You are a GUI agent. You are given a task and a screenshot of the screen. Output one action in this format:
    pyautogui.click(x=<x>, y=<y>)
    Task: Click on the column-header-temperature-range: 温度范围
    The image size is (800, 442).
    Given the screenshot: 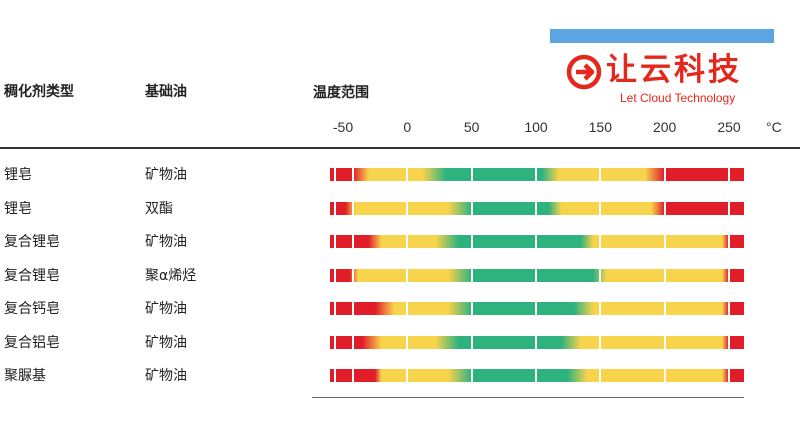 What is the action you would take?
    pyautogui.click(x=341, y=93)
    